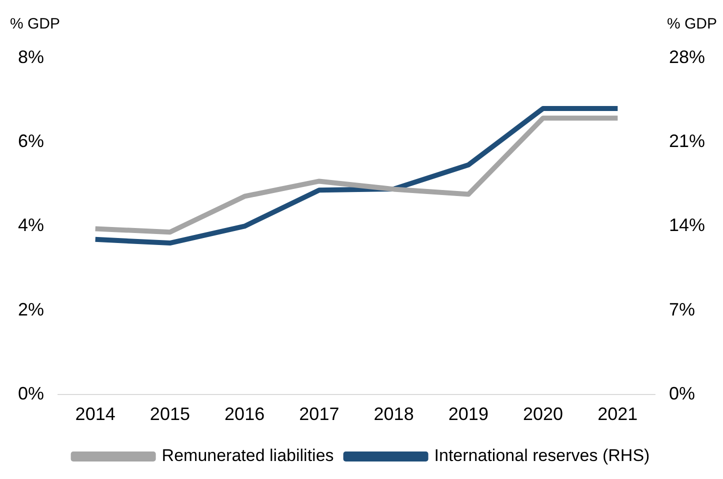 The image size is (723, 479). What do you see at coordinates (687, 225) in the screenshot?
I see `y2-tick-label: 14%` at bounding box center [687, 225].